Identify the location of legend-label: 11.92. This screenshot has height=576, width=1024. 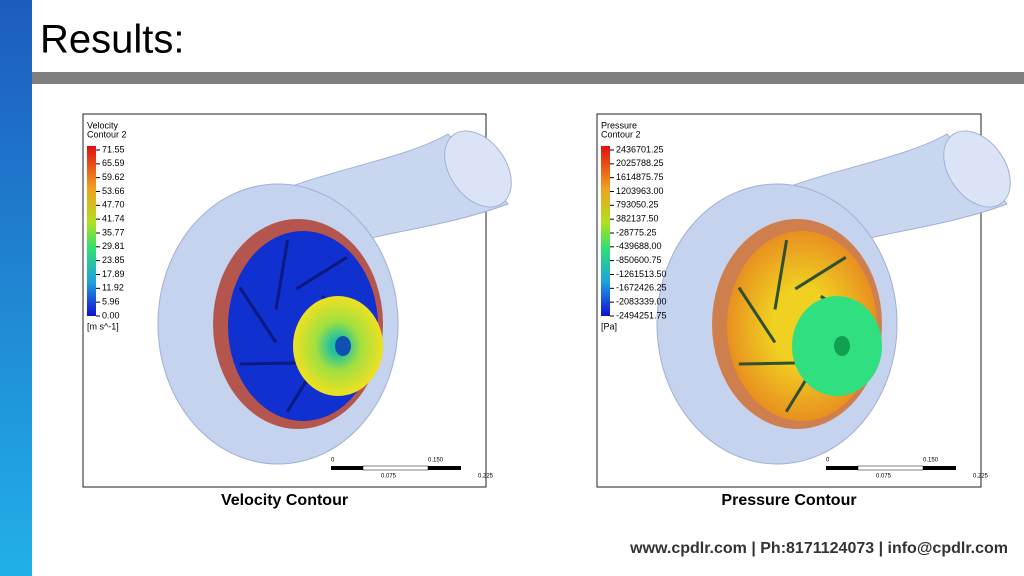
(113, 288).